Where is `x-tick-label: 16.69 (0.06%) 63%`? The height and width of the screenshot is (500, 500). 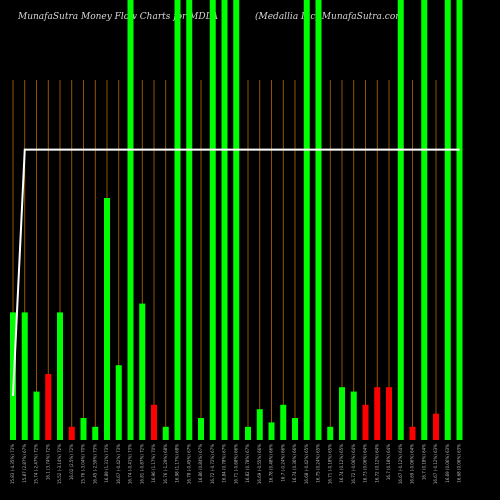 x-tick-label: 16.69 (0.06%) 63% is located at coordinates (447, 463).